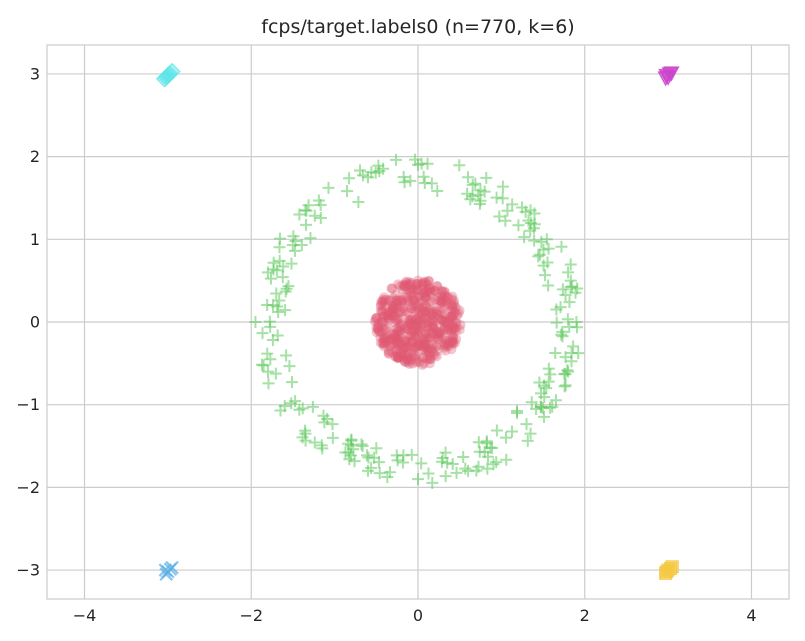 Image resolution: width=805 pixels, height=641 pixels. Describe the element at coordinates (28, 404) in the screenshot. I see `y-tick-label: −1` at that location.